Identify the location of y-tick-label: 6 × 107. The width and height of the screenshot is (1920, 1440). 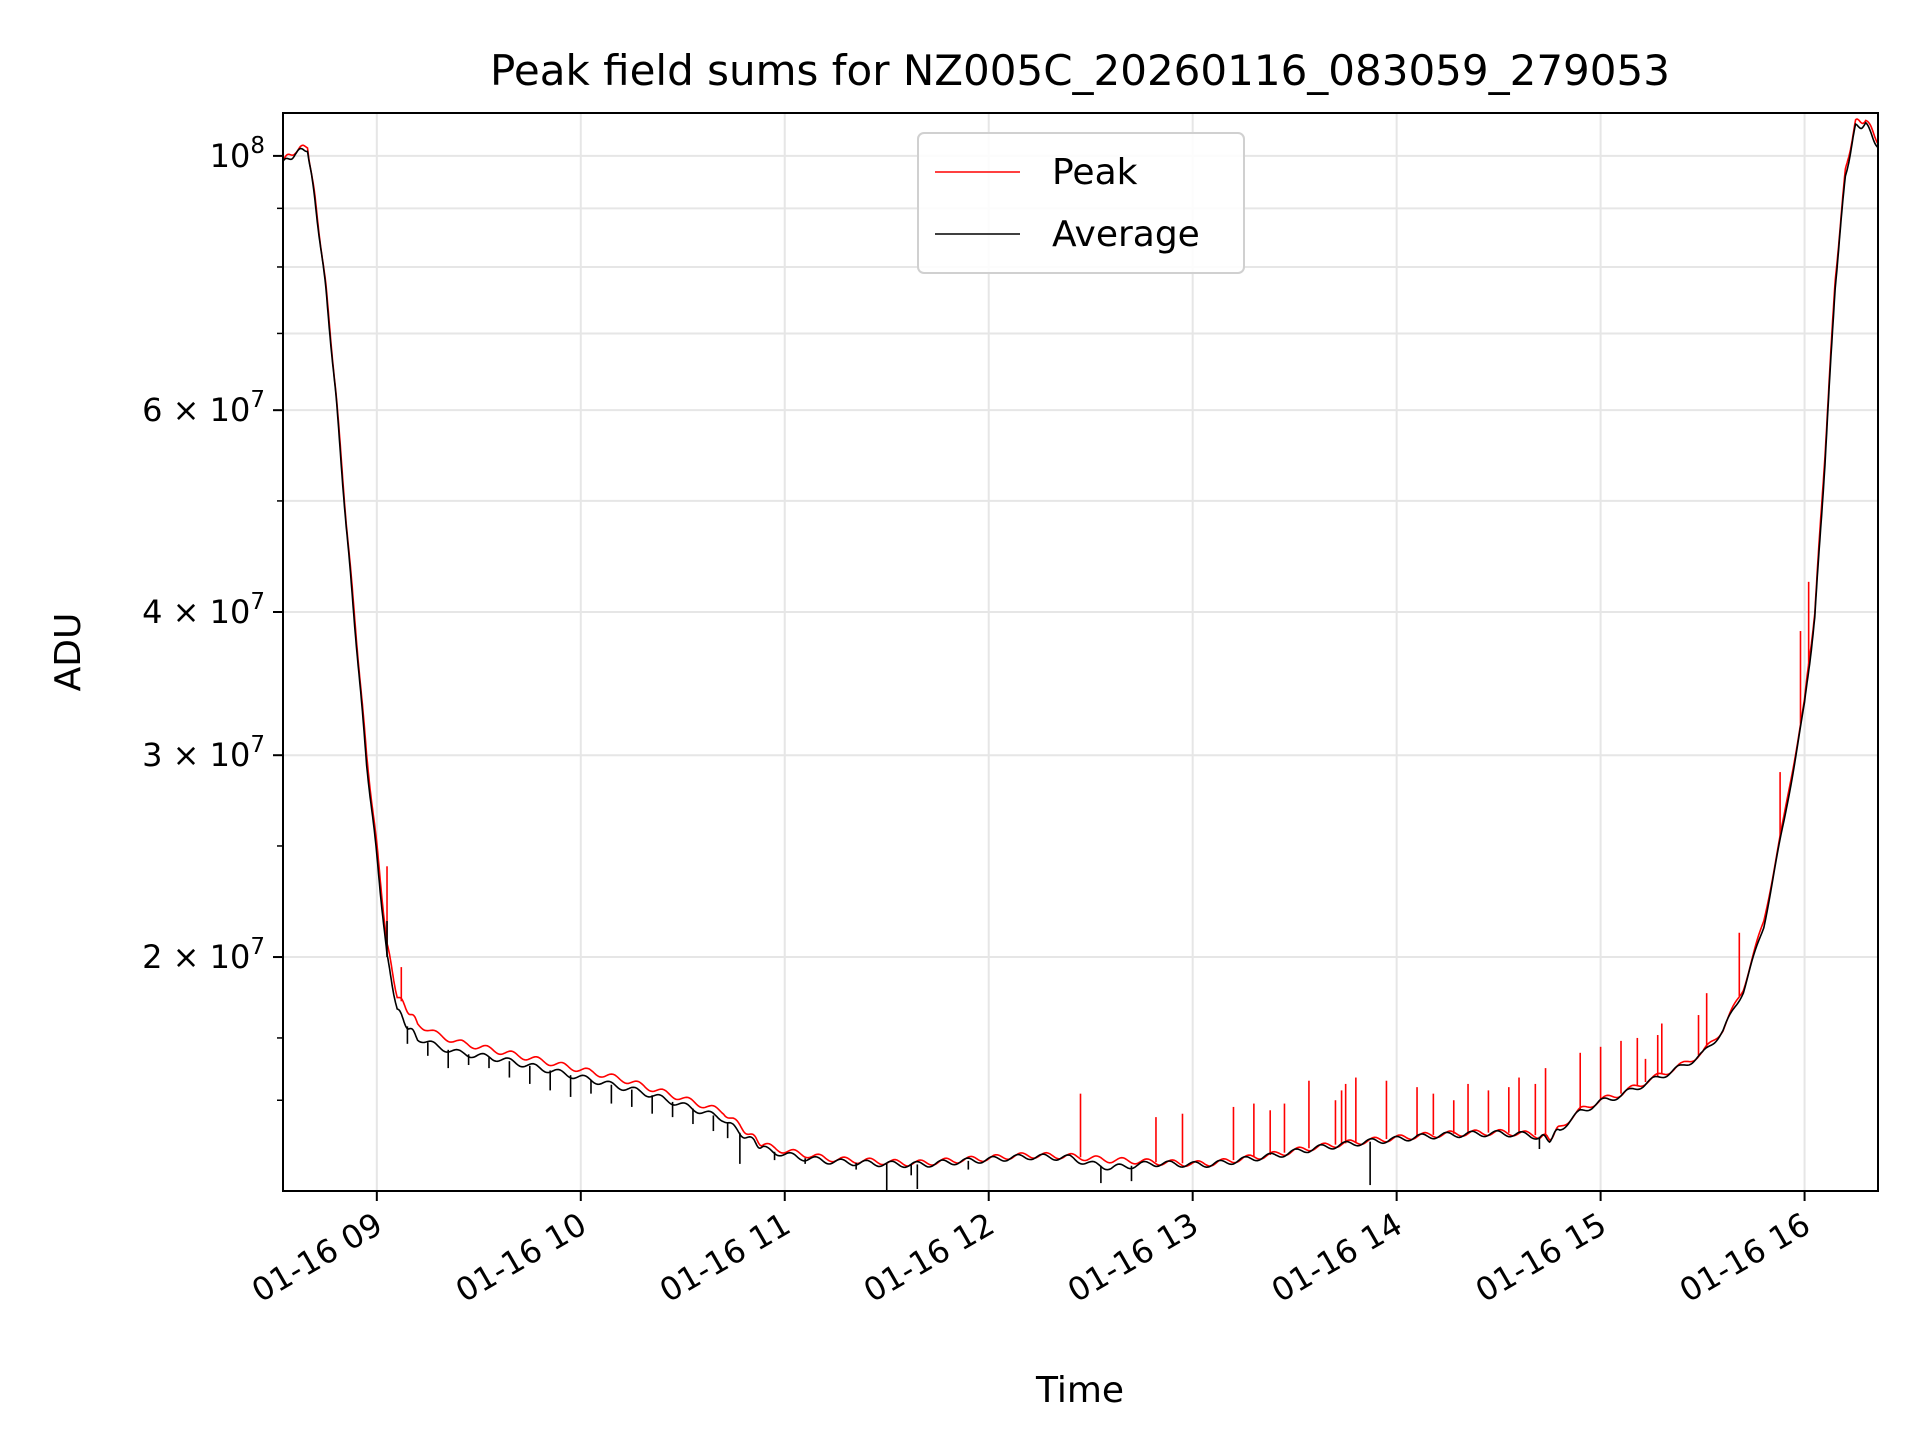
(203, 408).